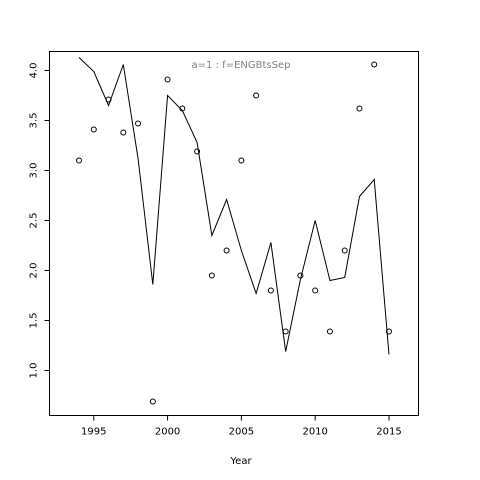 The width and height of the screenshot is (480, 480). Describe the element at coordinates (240, 461) in the screenshot. I see `x-axis-title: Year` at that location.